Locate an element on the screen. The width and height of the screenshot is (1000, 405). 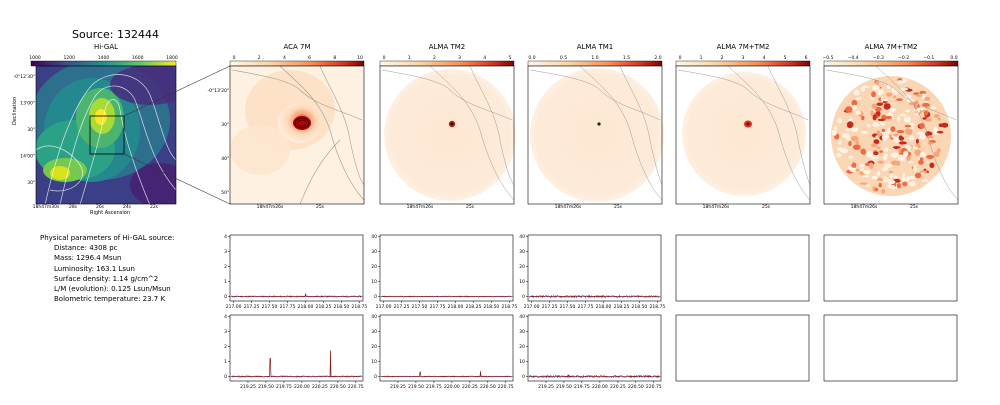
spectrum-xtick-label: 220.00 is located at coordinates (452, 387).